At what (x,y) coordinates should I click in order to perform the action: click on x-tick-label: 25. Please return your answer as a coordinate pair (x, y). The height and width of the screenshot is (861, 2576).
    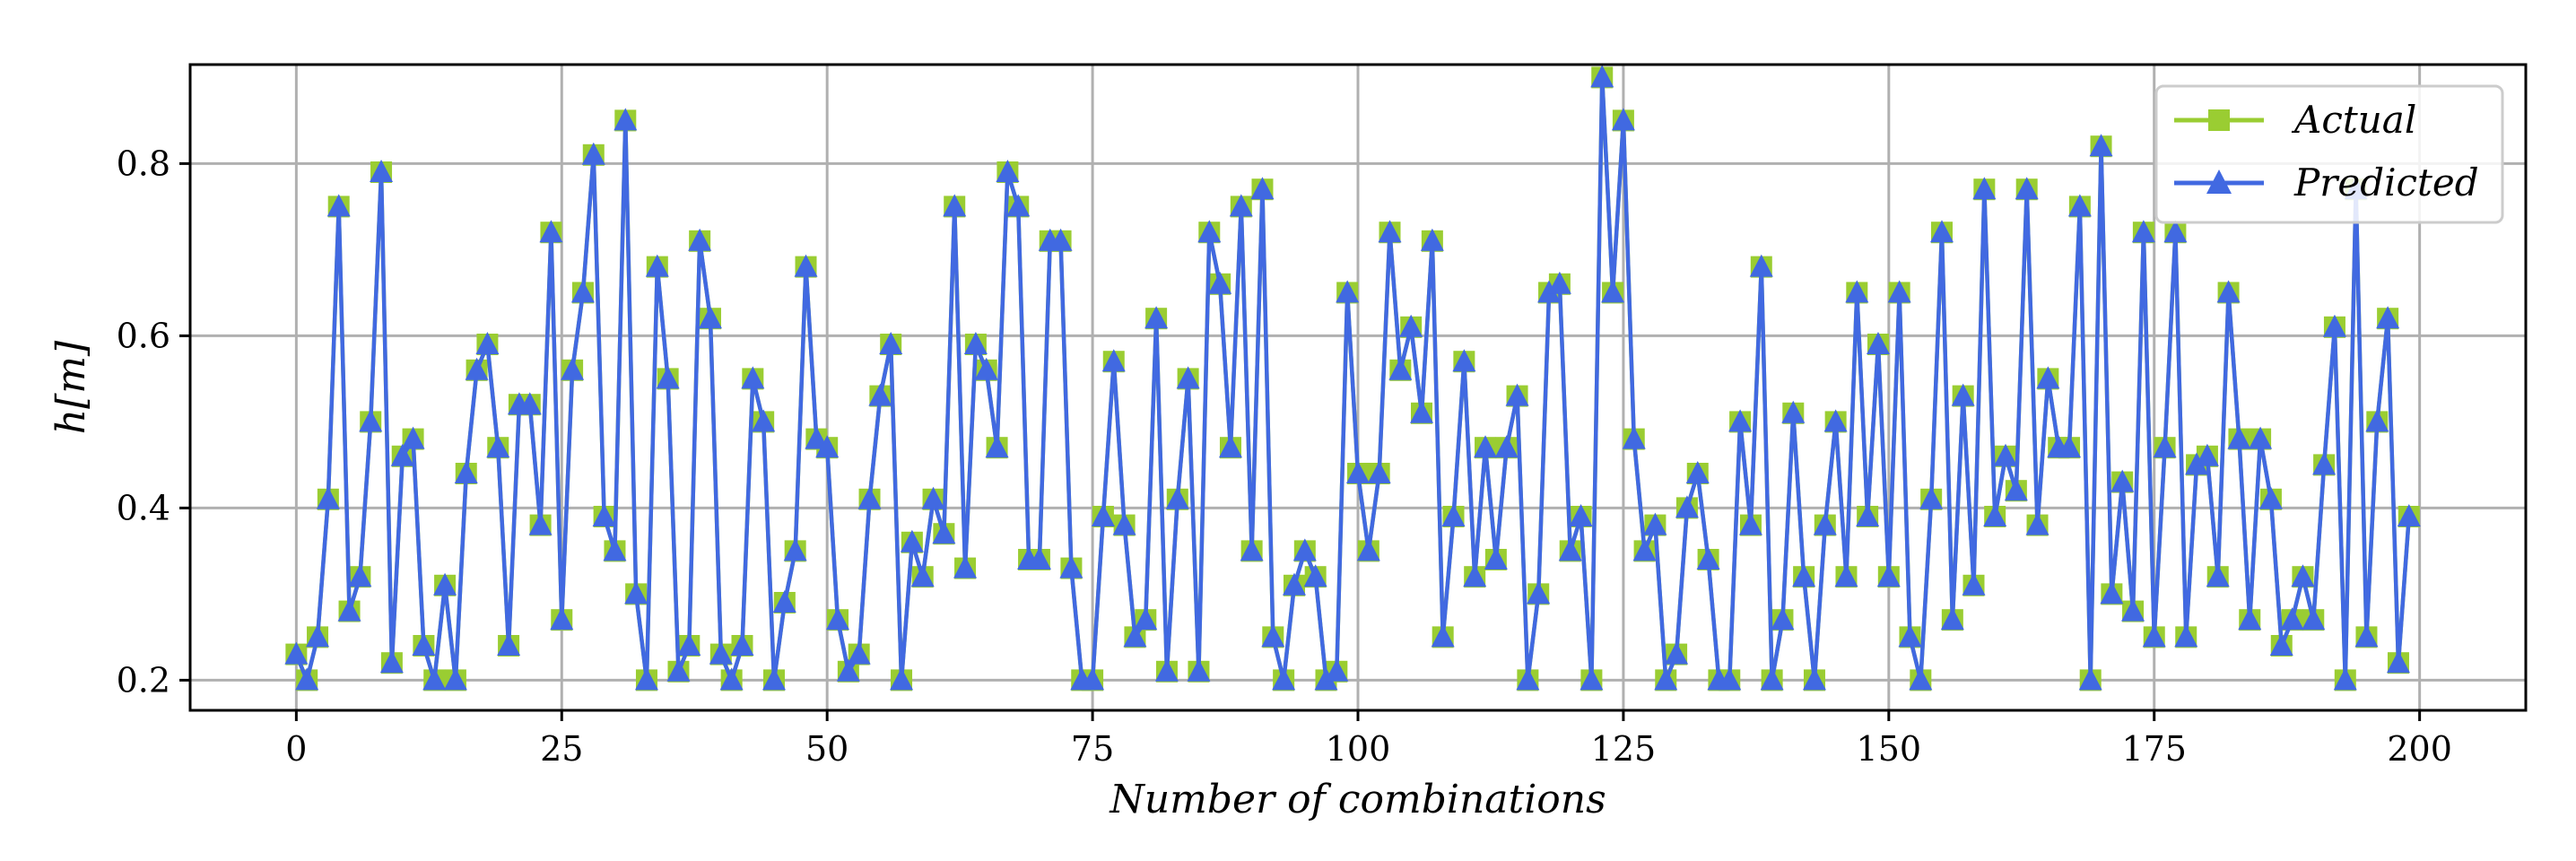
    Looking at the image, I should click on (561, 749).